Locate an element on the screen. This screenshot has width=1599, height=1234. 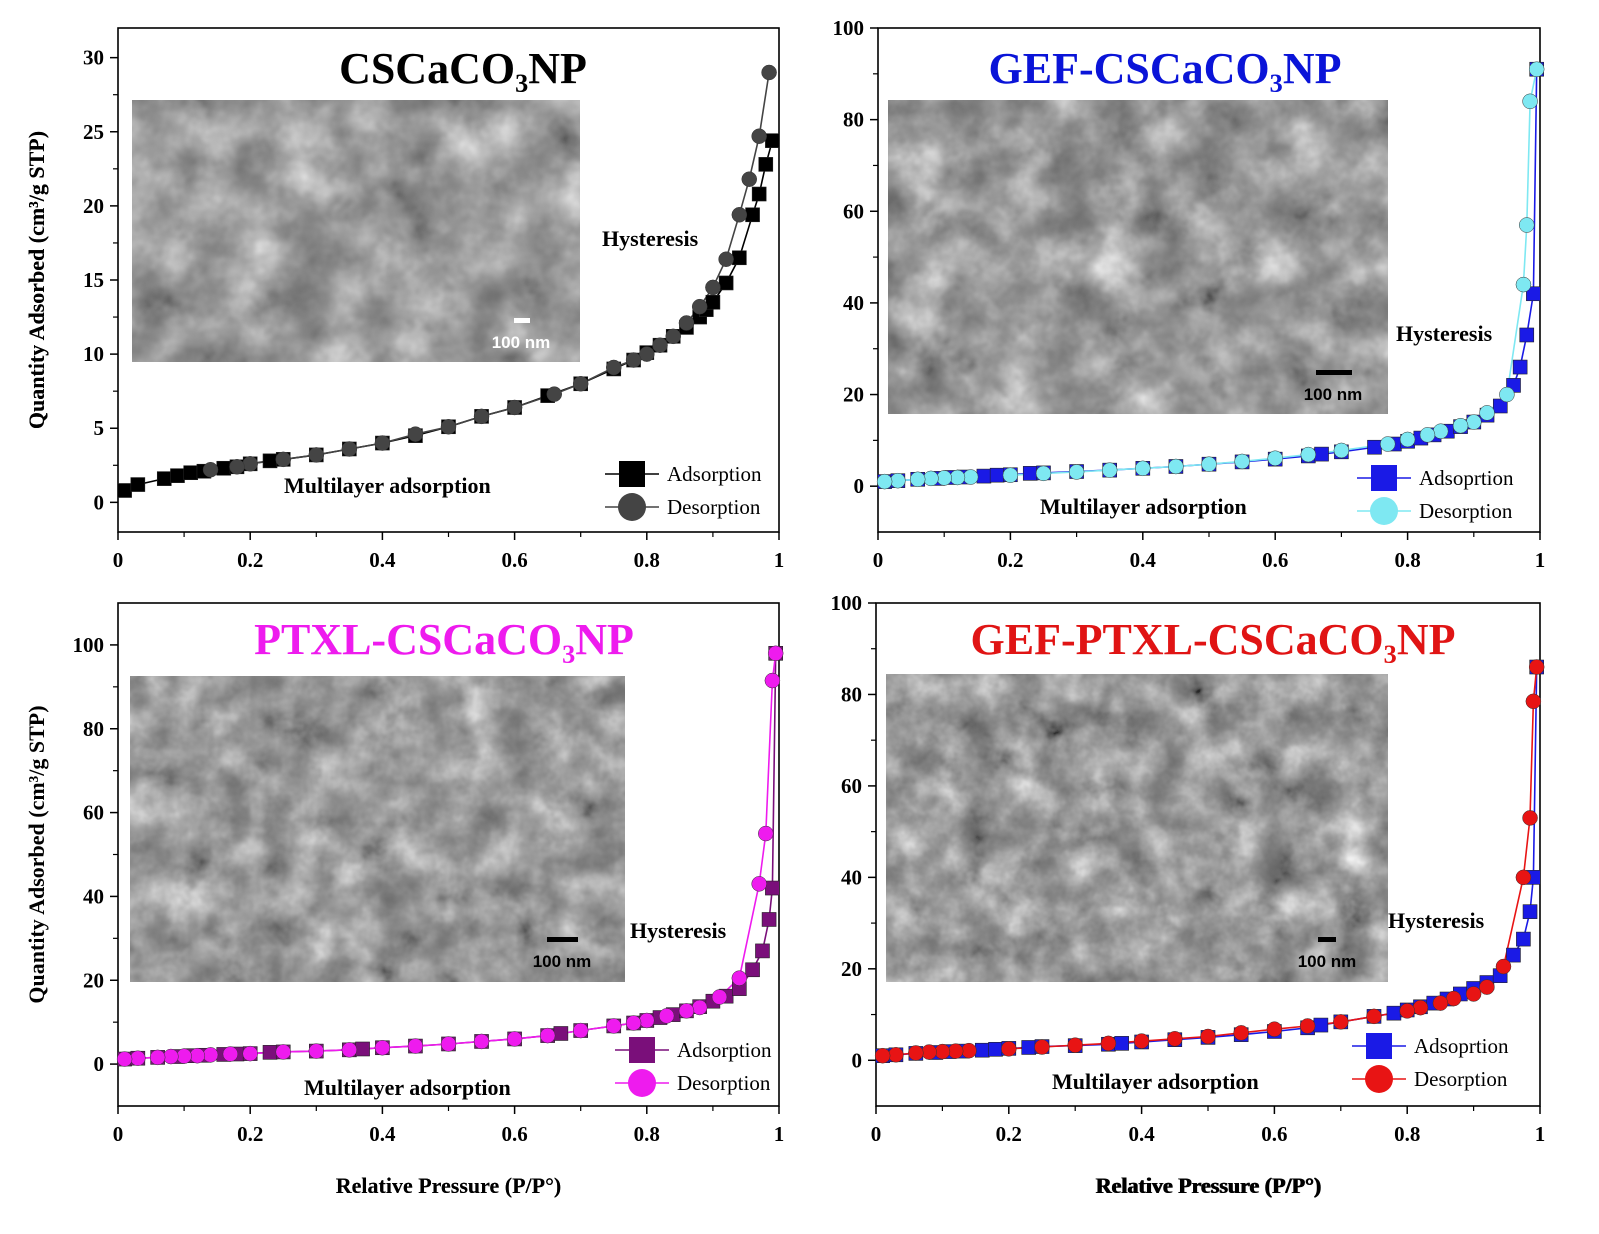
scale-bar-label: 100 nm is located at coordinates (1333, 394).